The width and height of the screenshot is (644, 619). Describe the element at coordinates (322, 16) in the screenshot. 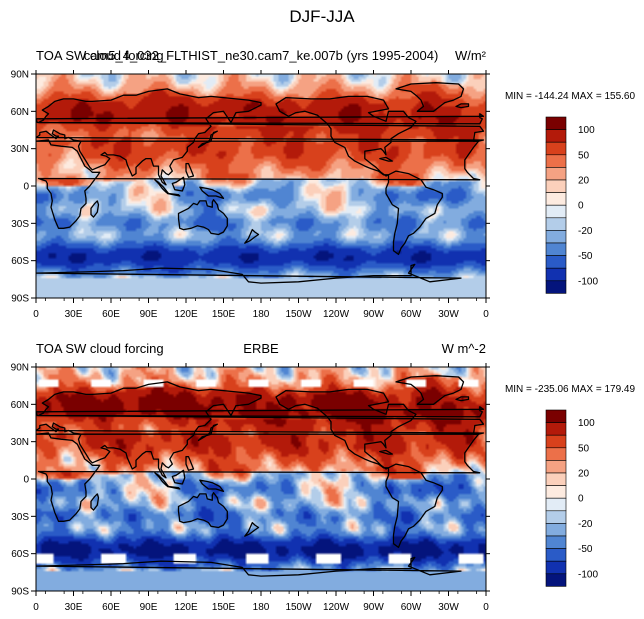

I see `page-title: DJF-JJA` at that location.